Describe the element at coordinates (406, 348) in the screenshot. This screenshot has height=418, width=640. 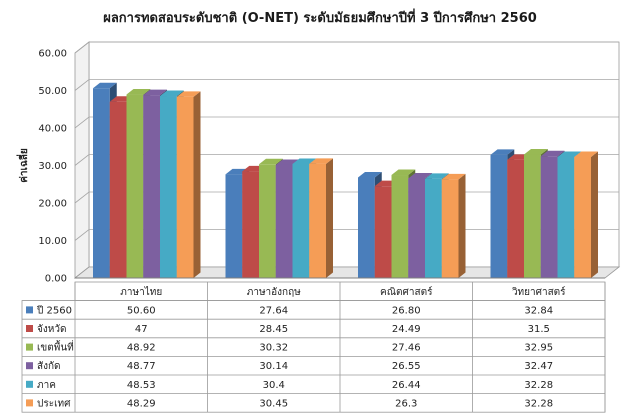
I see `data-value-label: 27.46` at that location.